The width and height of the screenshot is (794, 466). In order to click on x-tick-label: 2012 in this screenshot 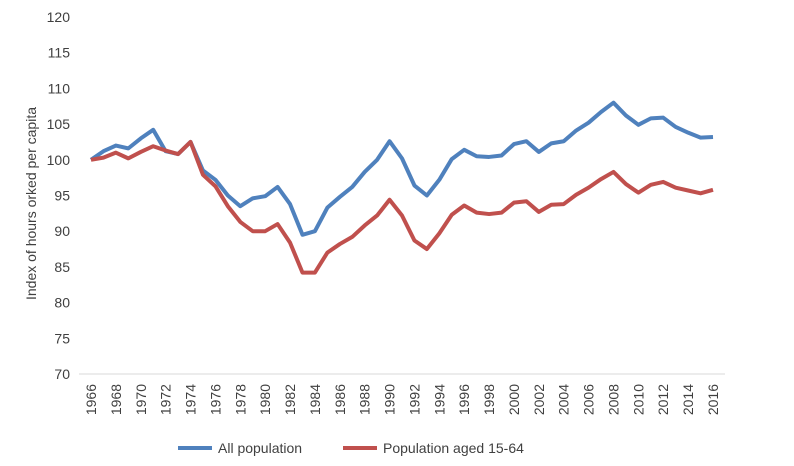, I will do `click(663, 399)`.